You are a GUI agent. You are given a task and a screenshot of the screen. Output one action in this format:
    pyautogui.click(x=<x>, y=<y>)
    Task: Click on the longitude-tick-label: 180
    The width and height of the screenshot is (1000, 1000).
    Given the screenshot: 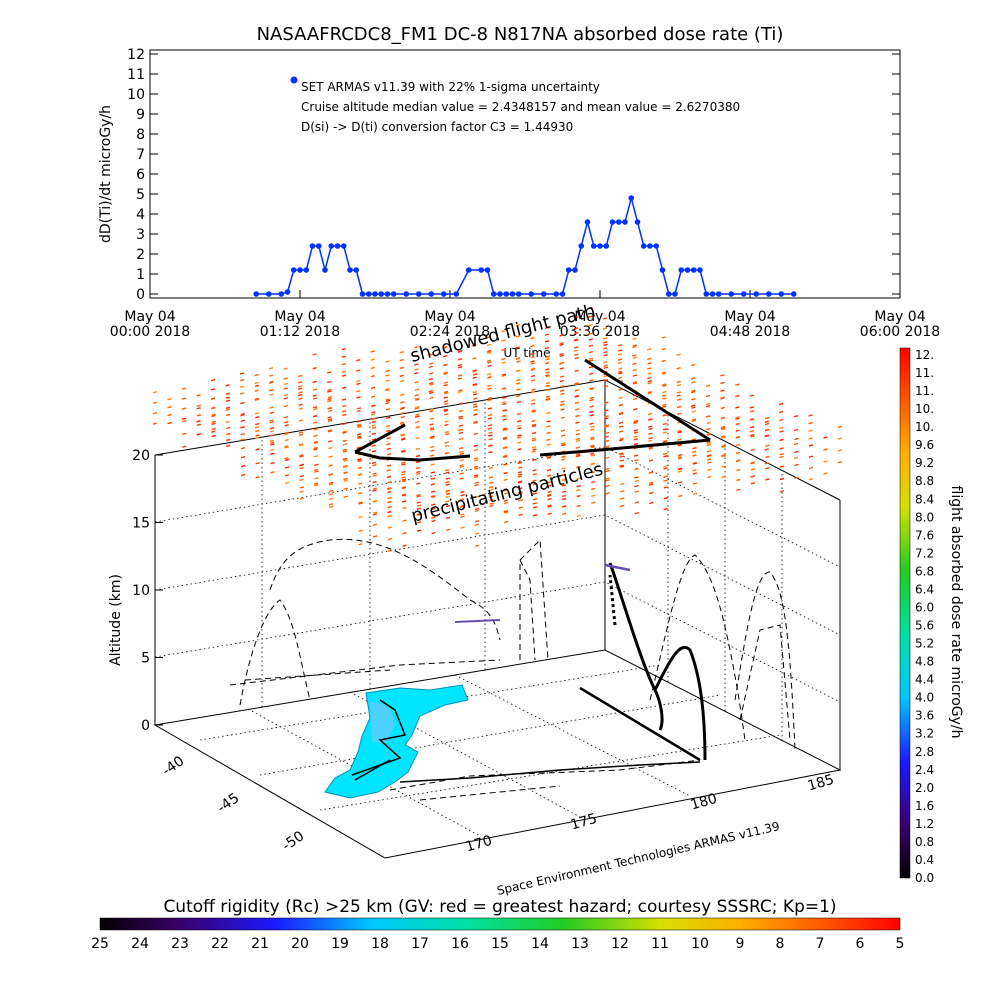 What is the action you would take?
    pyautogui.click(x=704, y=802)
    